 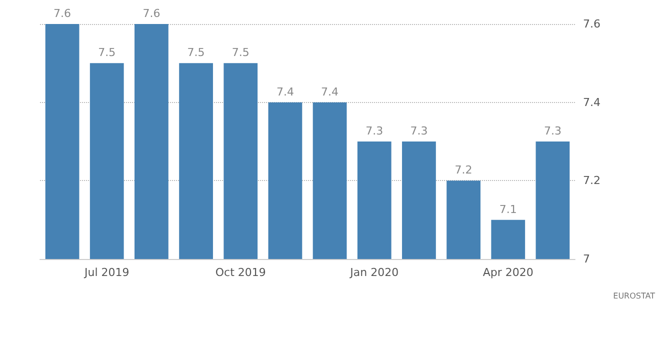 What do you see at coordinates (586, 259) in the screenshot?
I see `y-tick-label: 7` at bounding box center [586, 259].